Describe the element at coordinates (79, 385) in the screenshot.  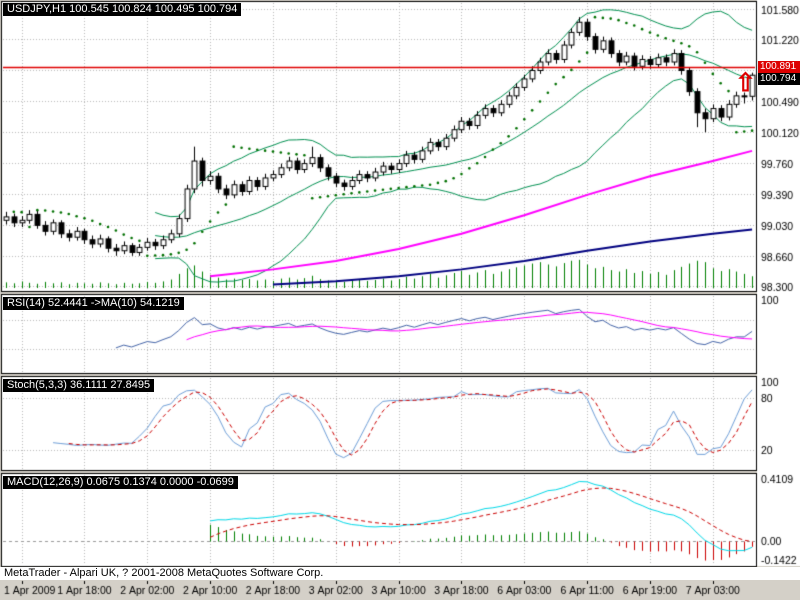
I see `stochastic-indicator-label: Stoch(5,3,3) 36.1111 27.8495` at that location.